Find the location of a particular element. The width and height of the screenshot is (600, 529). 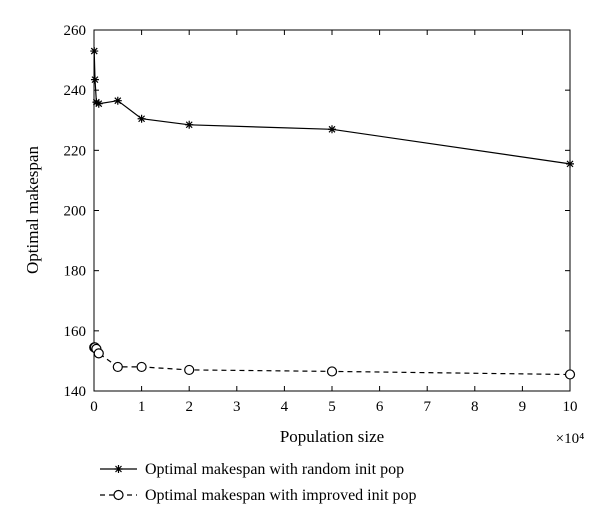

y-tick-label: 200 is located at coordinates (75, 212).